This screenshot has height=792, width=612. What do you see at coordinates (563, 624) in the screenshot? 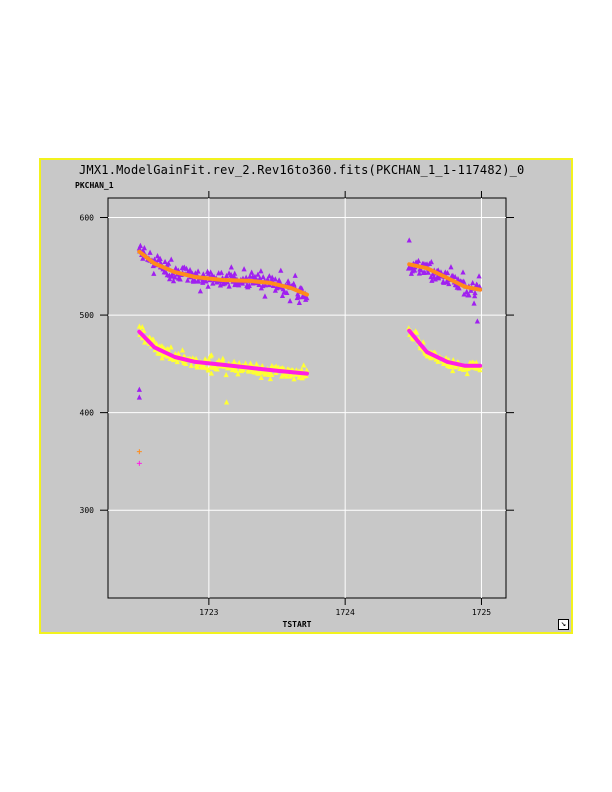
I see `resize-arrow-icon: ↘` at bounding box center [563, 624].